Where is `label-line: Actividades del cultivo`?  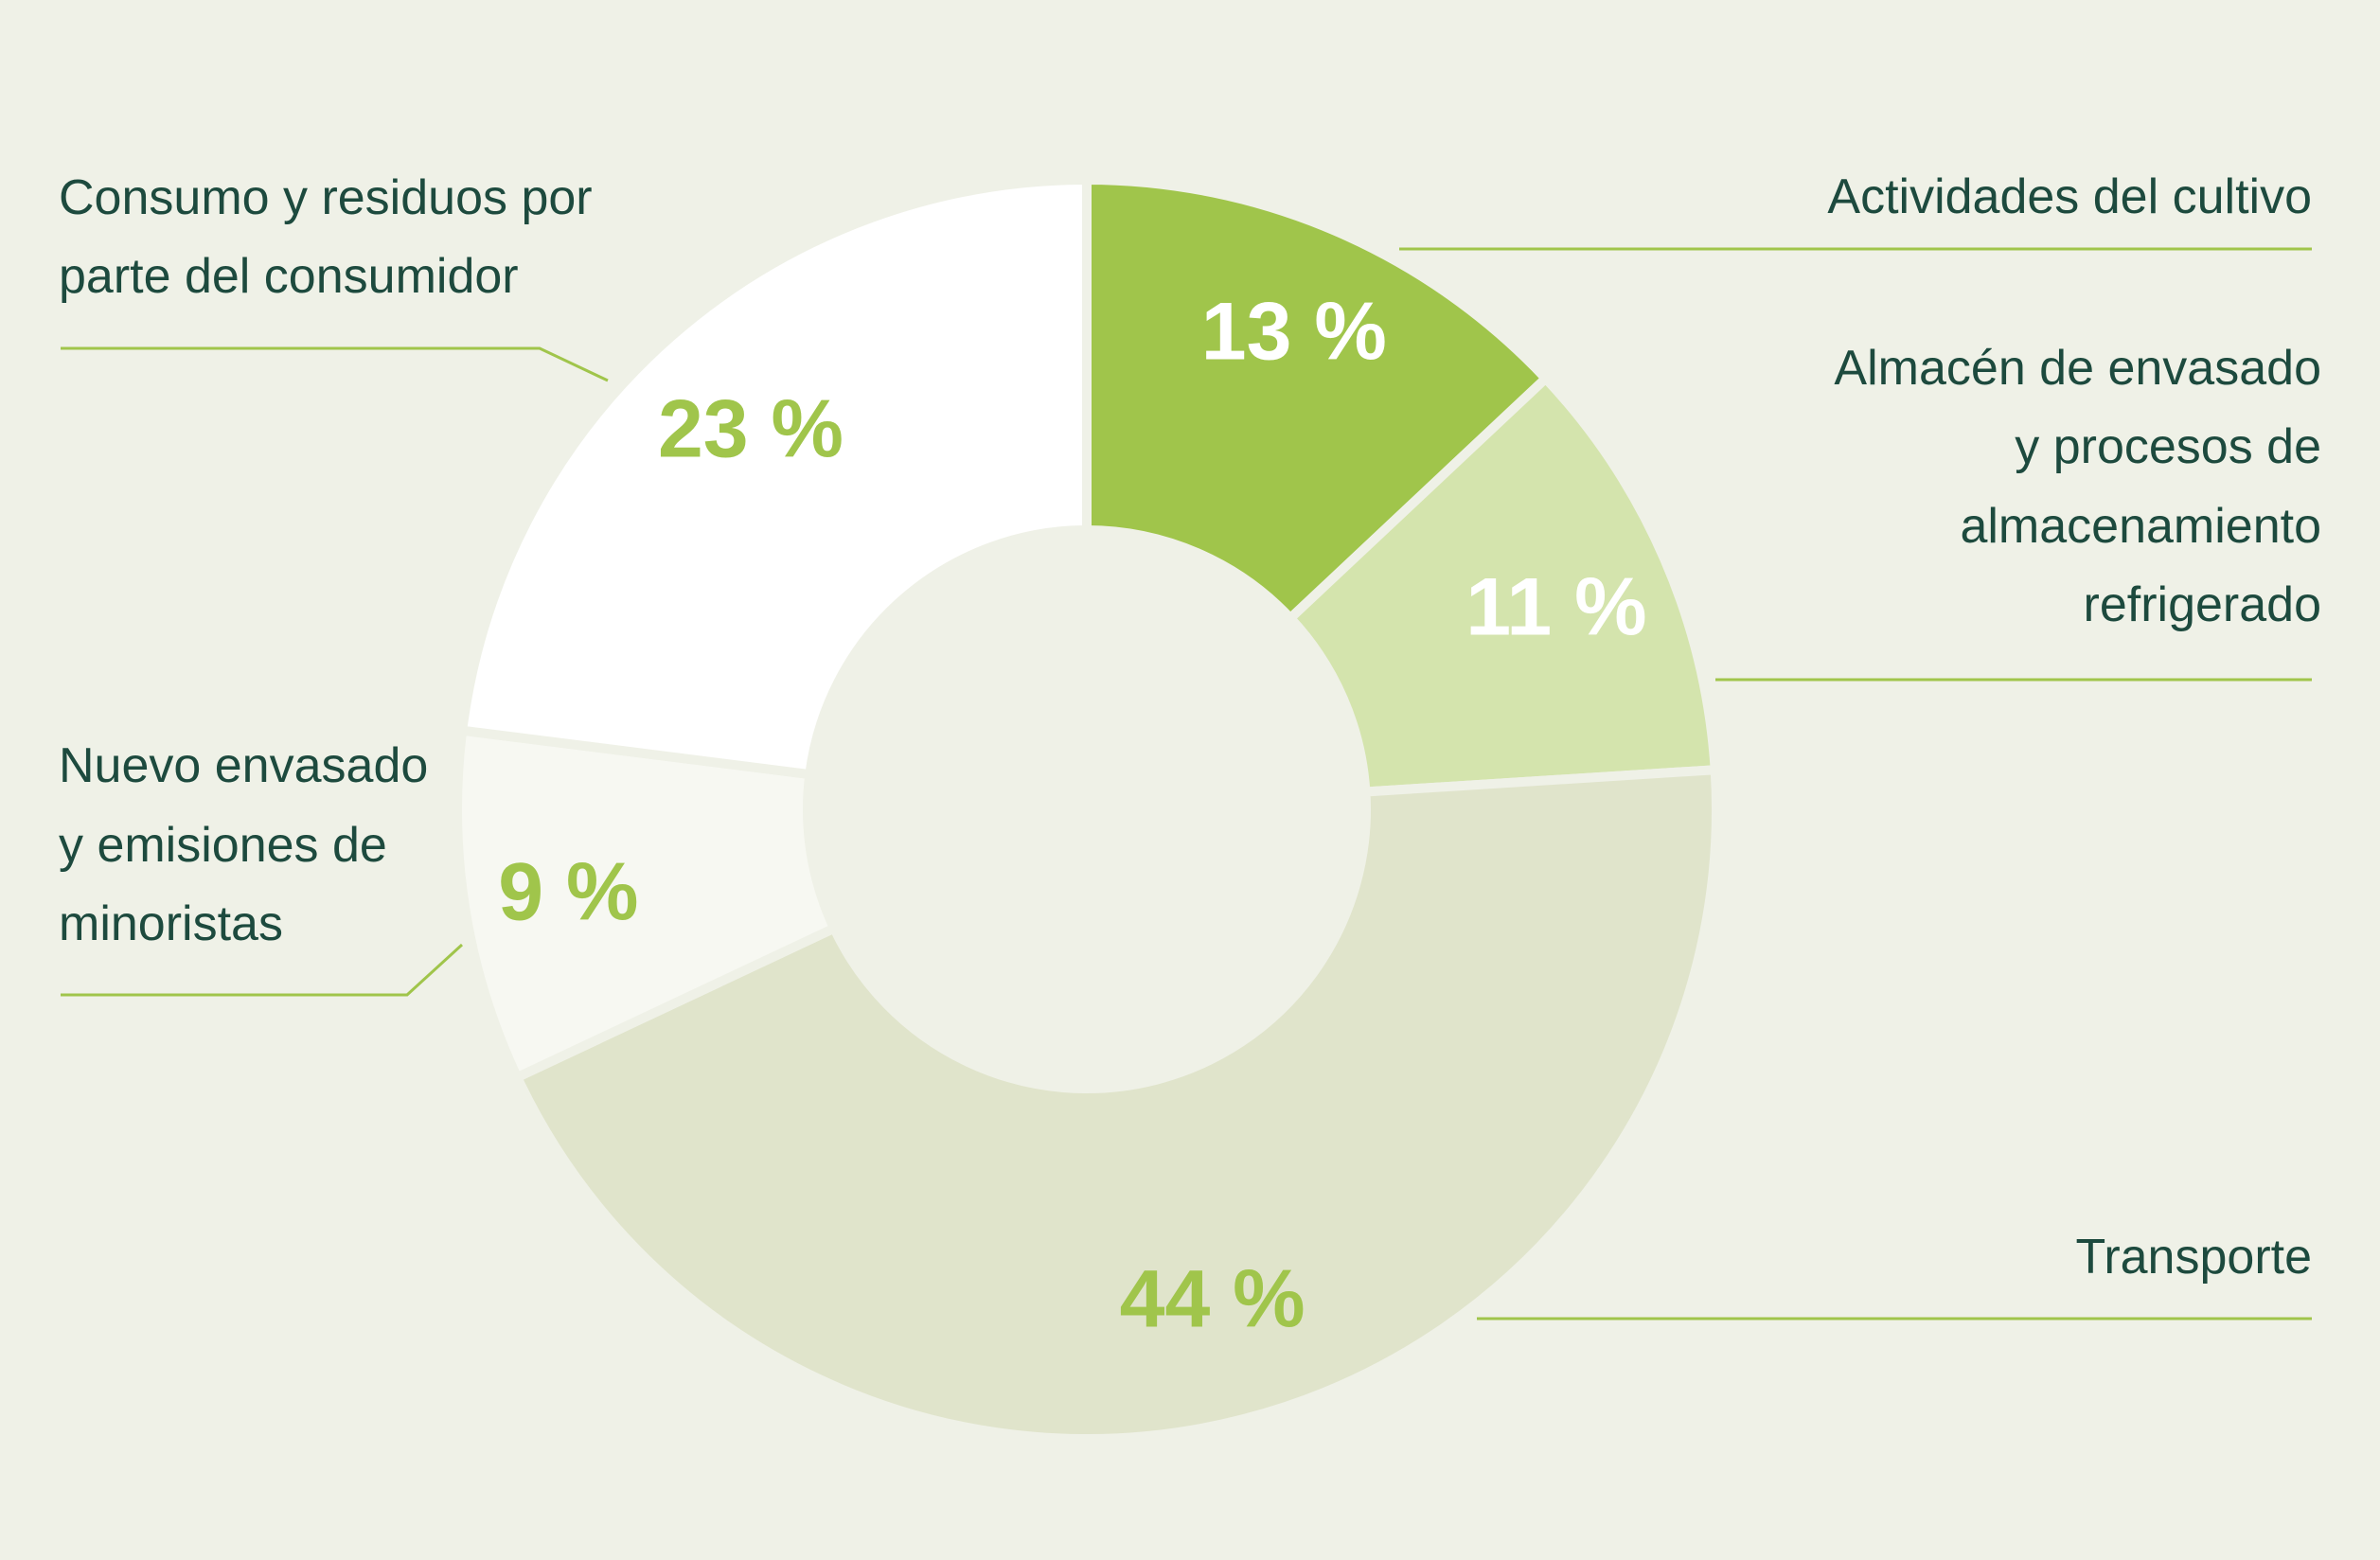 label-line: Actividades del cultivo is located at coordinates (2069, 196).